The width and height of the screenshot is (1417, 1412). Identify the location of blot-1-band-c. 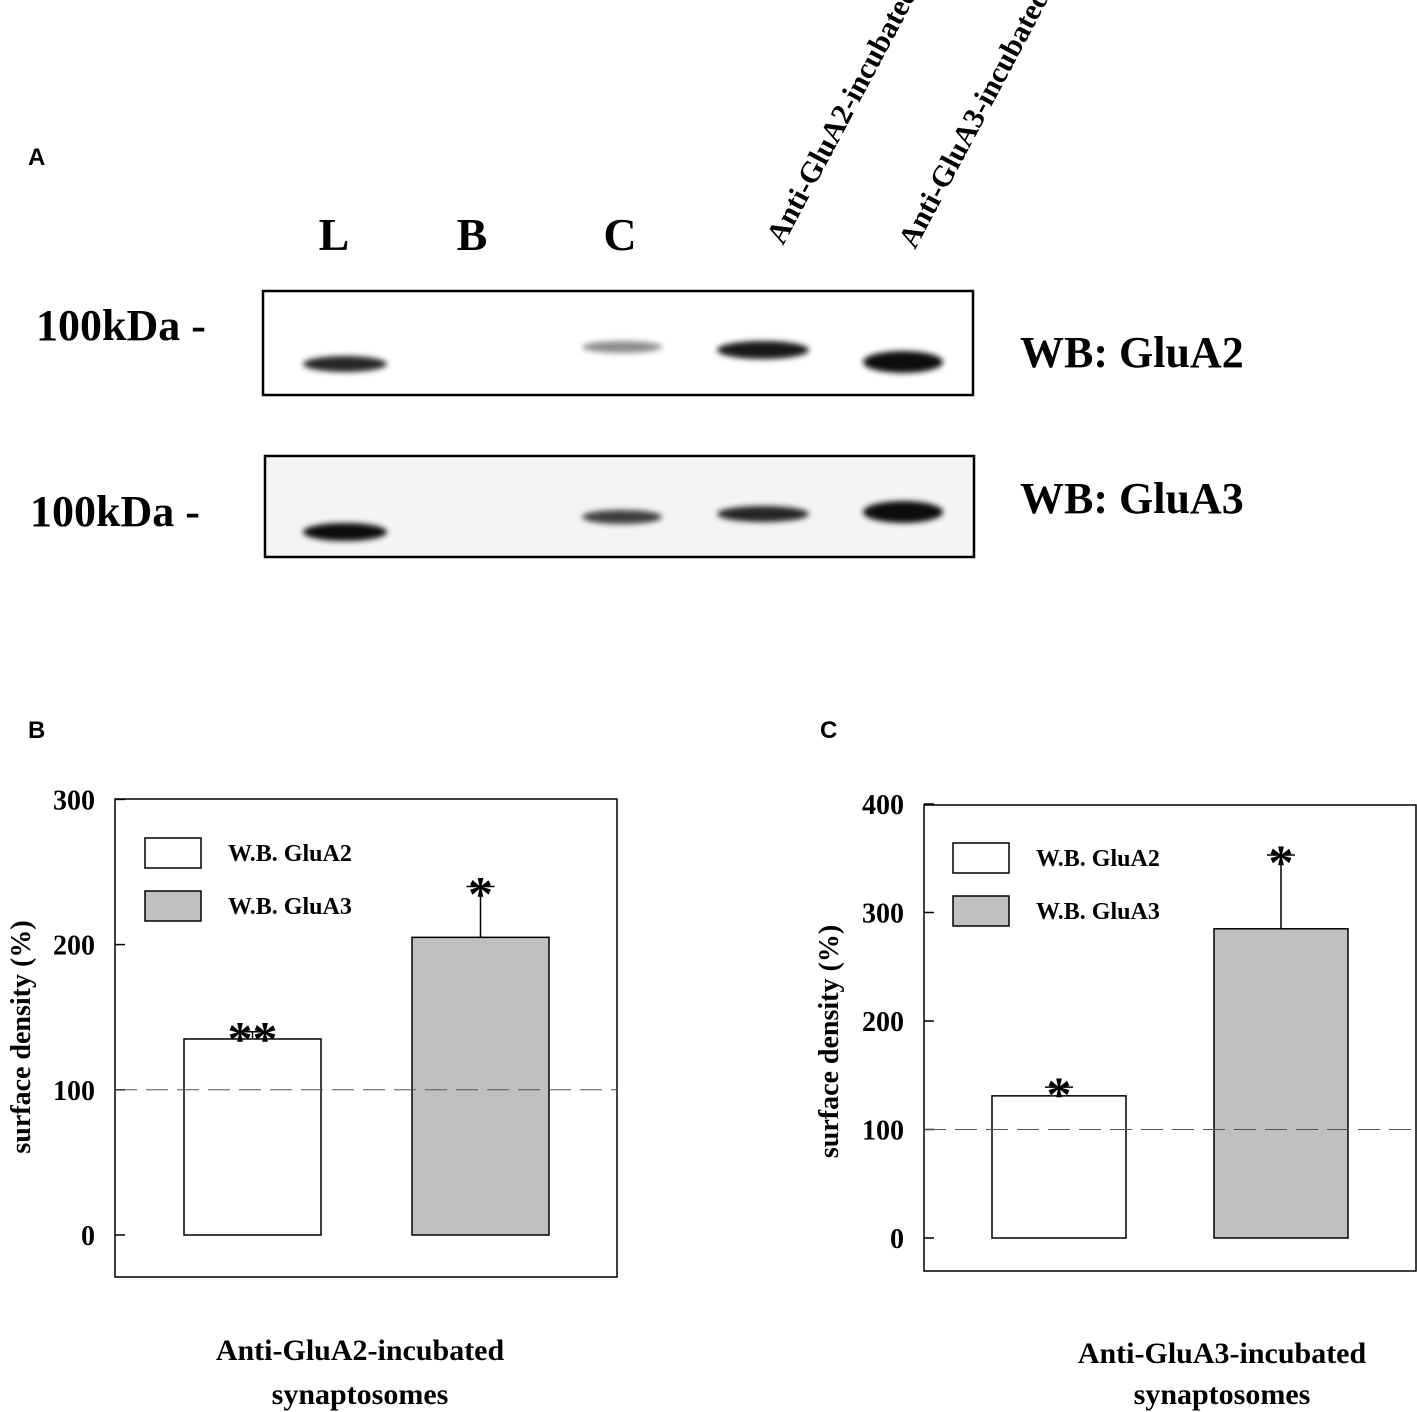
(622, 347).